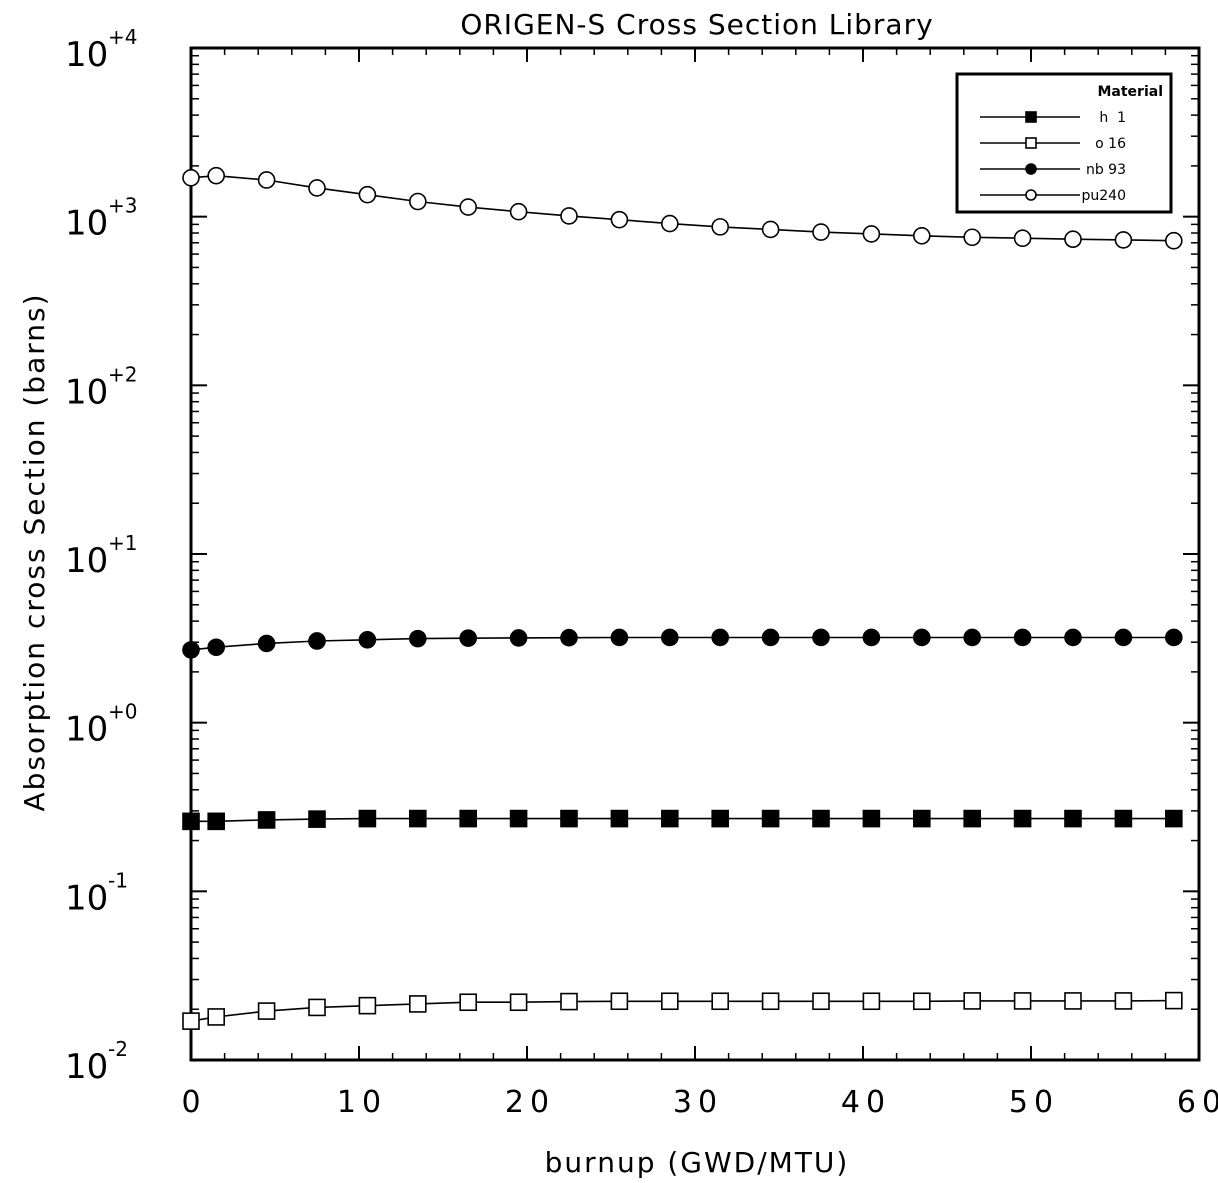 This screenshot has height=1183, width=1218. Describe the element at coordinates (34, 551) in the screenshot. I see `y-axis-label: Absorption cross Section (barns)` at that location.